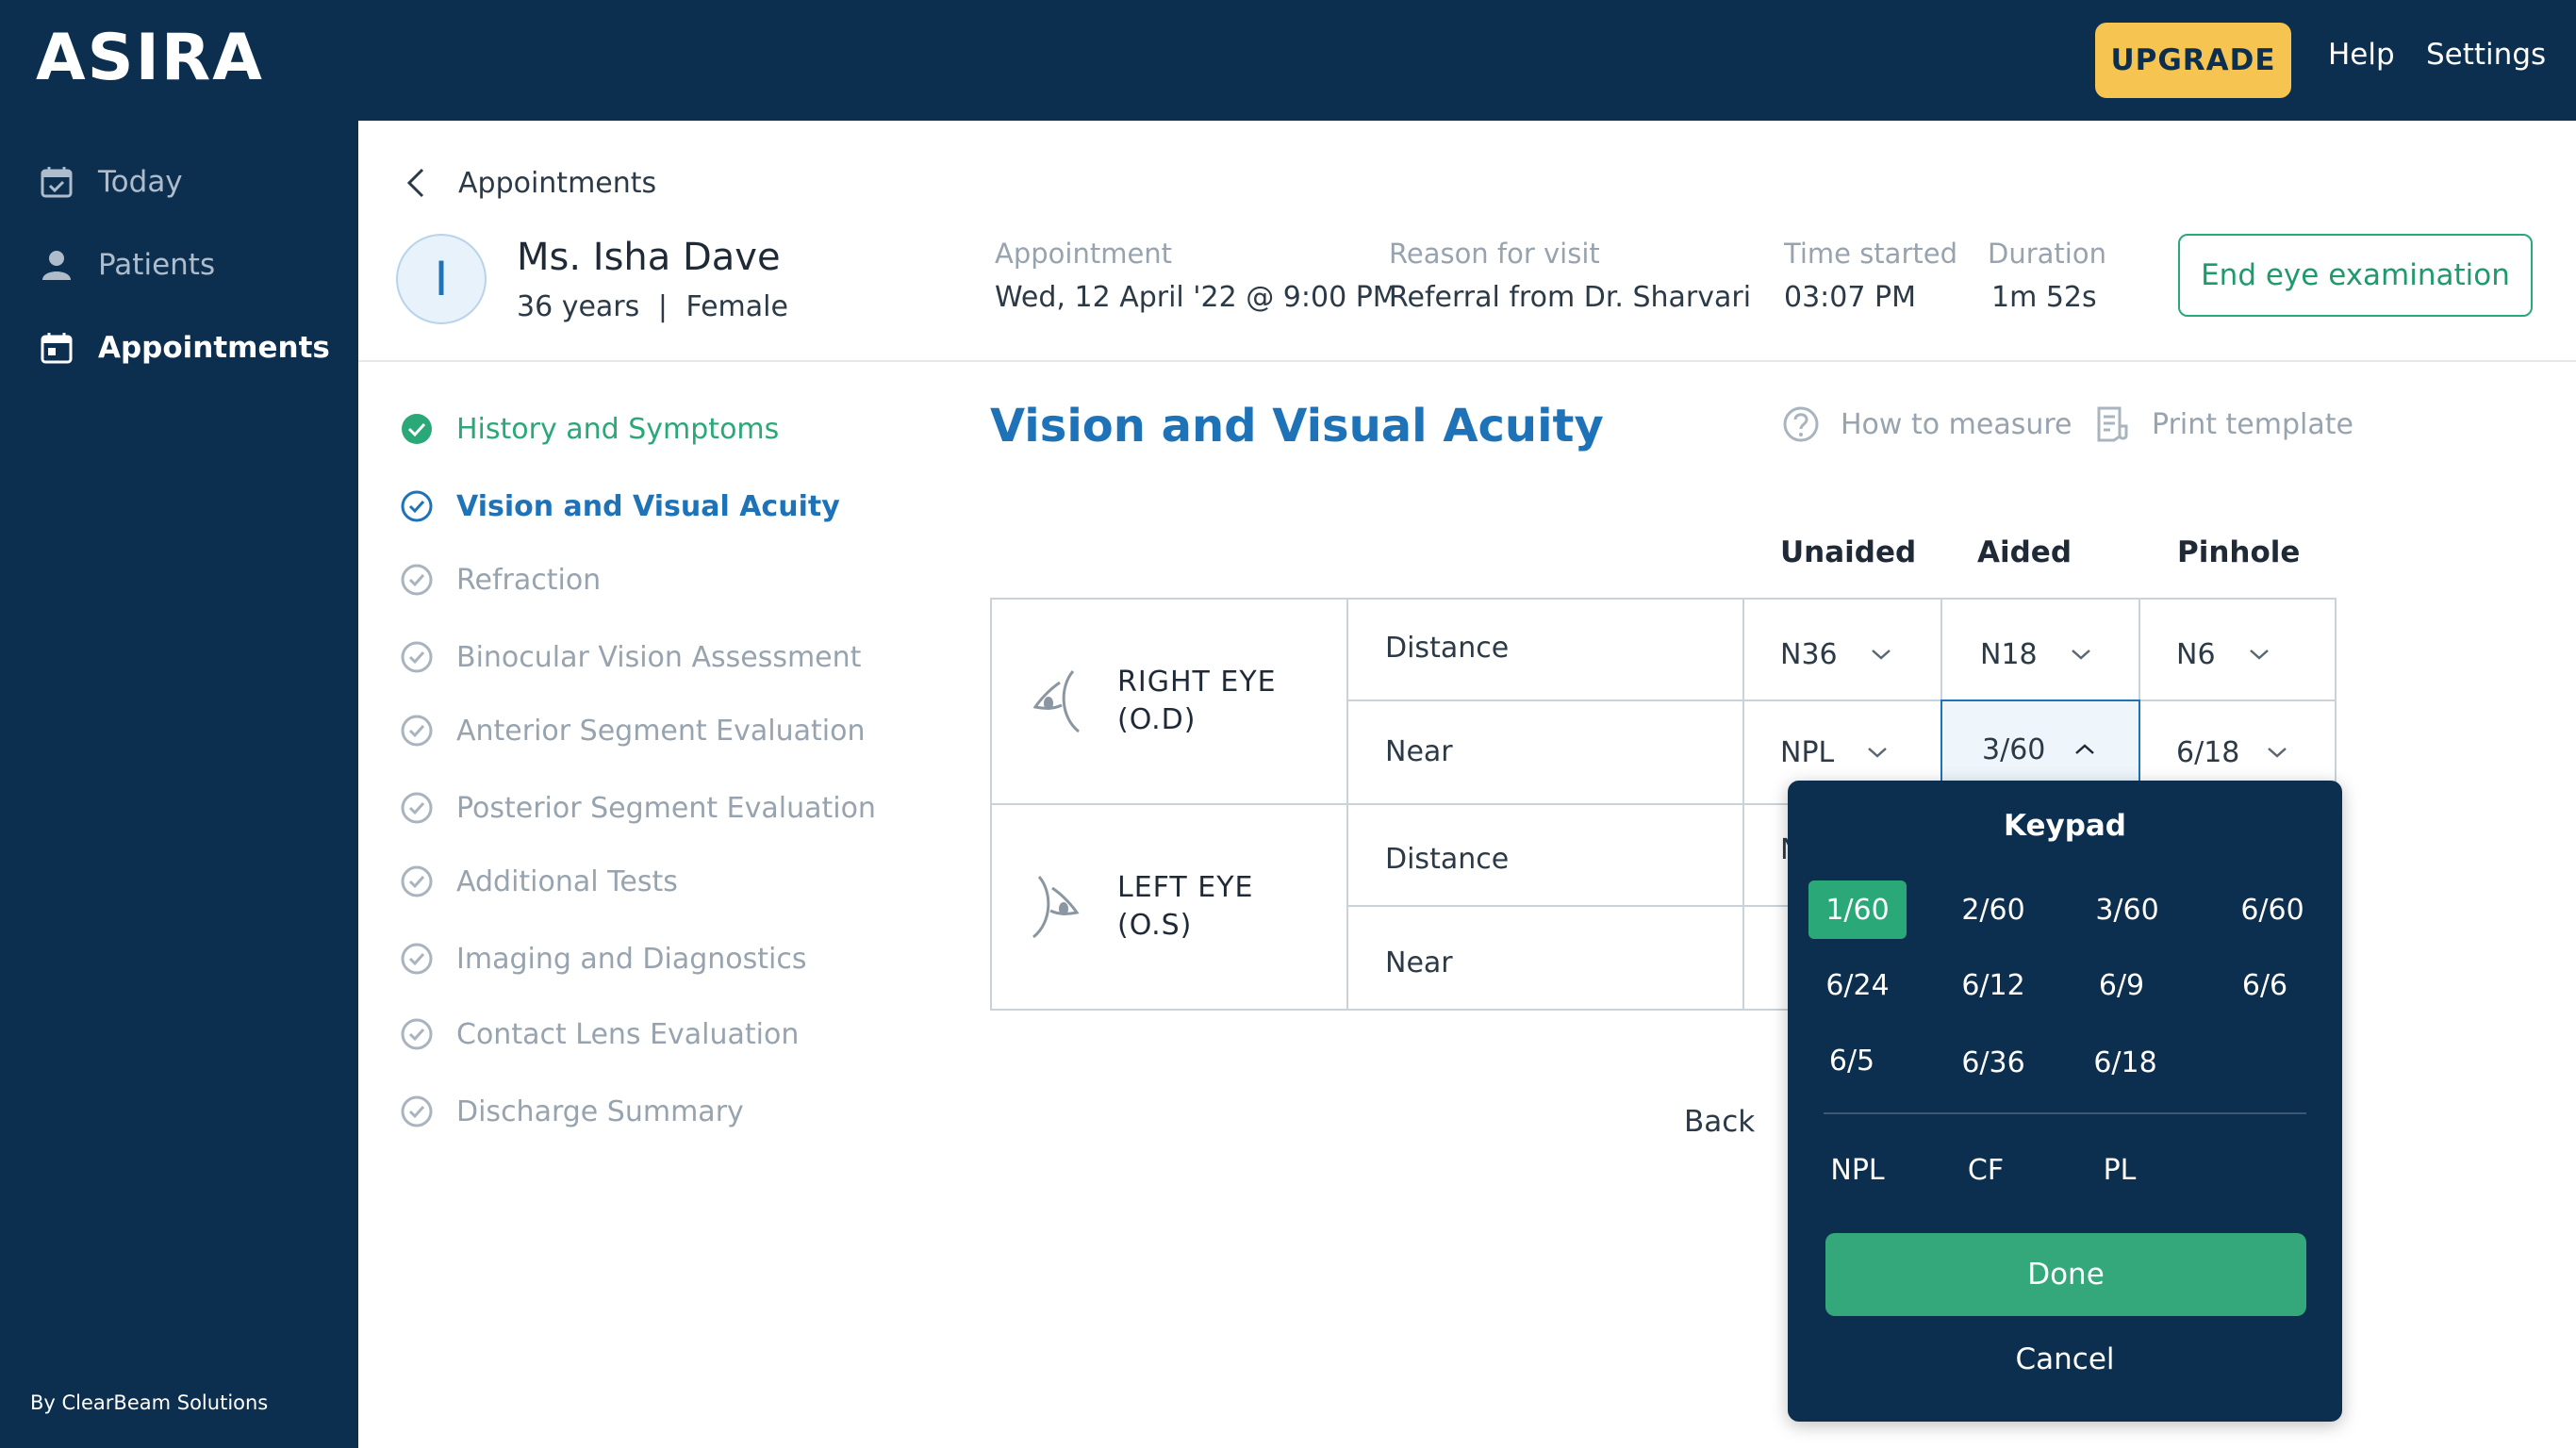 The image size is (2576, 1448). I want to click on sidebar-item-today: Today, so click(110, 182).